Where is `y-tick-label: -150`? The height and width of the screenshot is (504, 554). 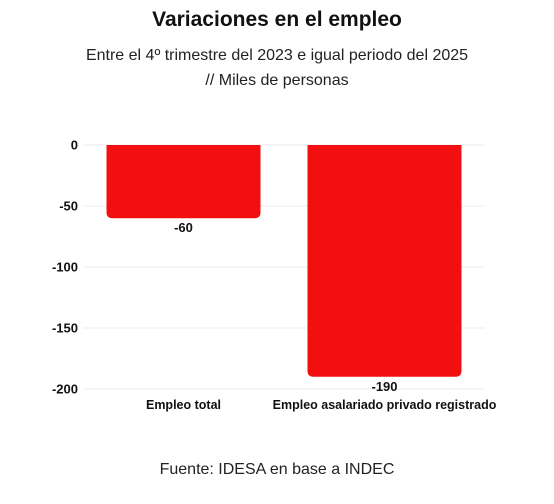
y-tick-label: -150 is located at coordinates (65, 328).